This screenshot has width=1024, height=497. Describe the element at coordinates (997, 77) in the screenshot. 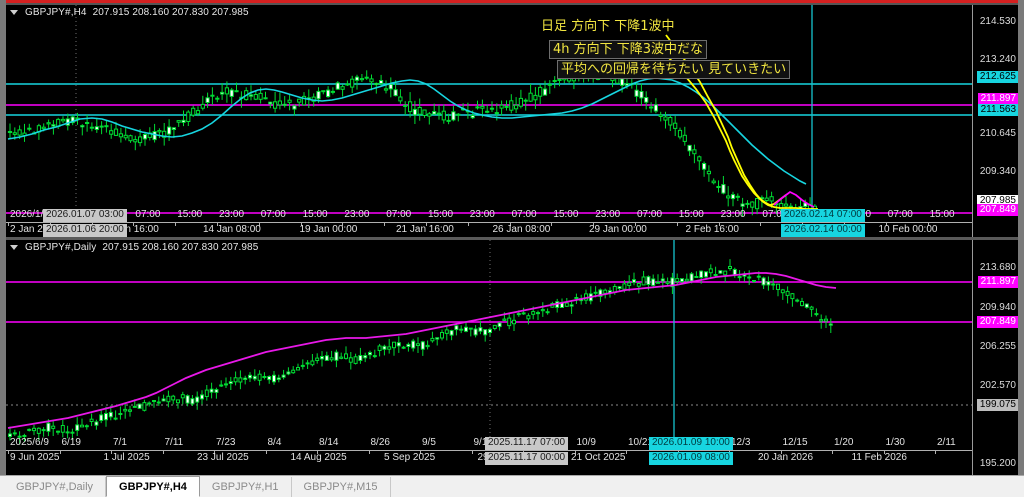

I see `price-label-cyan: 212.625` at that location.